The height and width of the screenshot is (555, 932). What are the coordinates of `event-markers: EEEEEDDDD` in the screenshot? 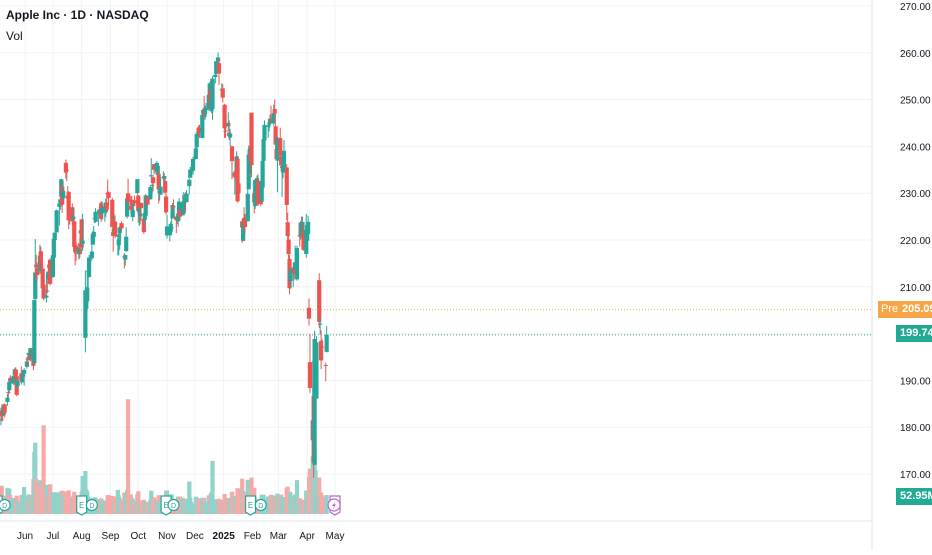 It's located at (170, 505).